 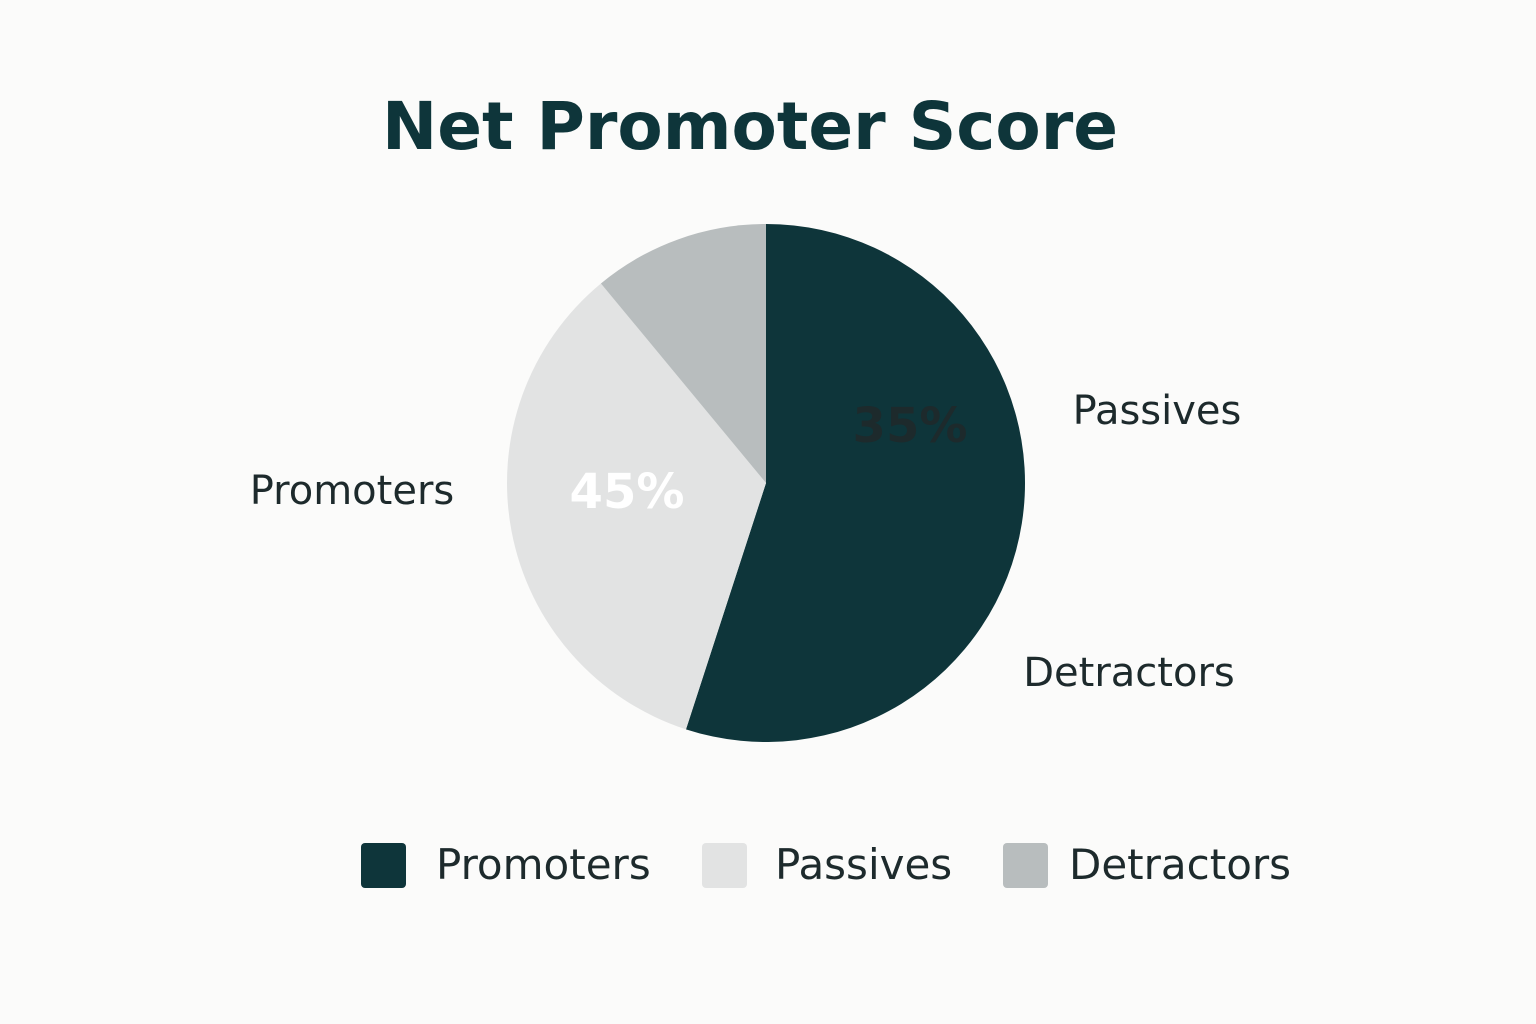 I want to click on slice-label-promoters: Promoters, so click(x=352, y=491).